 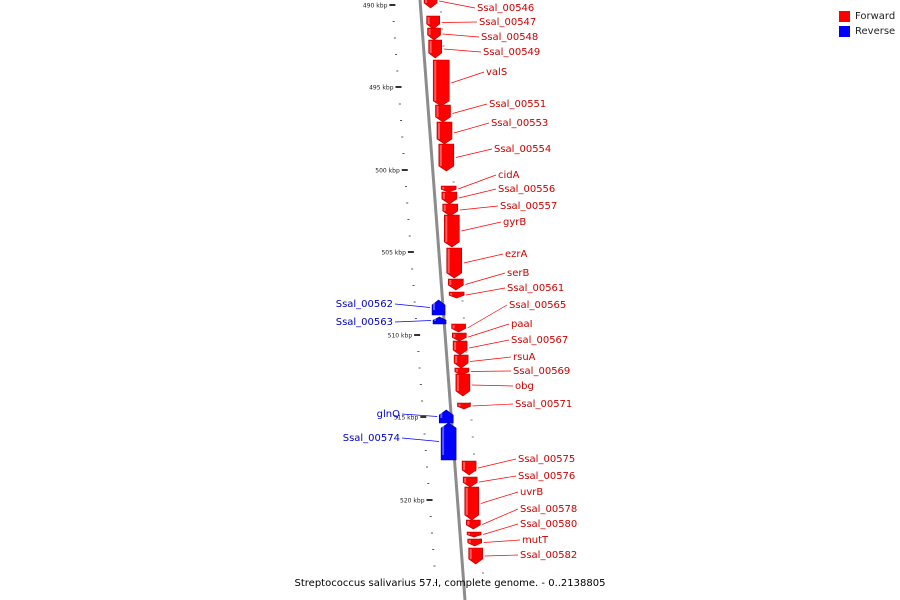 I want to click on gene-Ssal_00551: Ssal_00551, so click(x=491, y=111).